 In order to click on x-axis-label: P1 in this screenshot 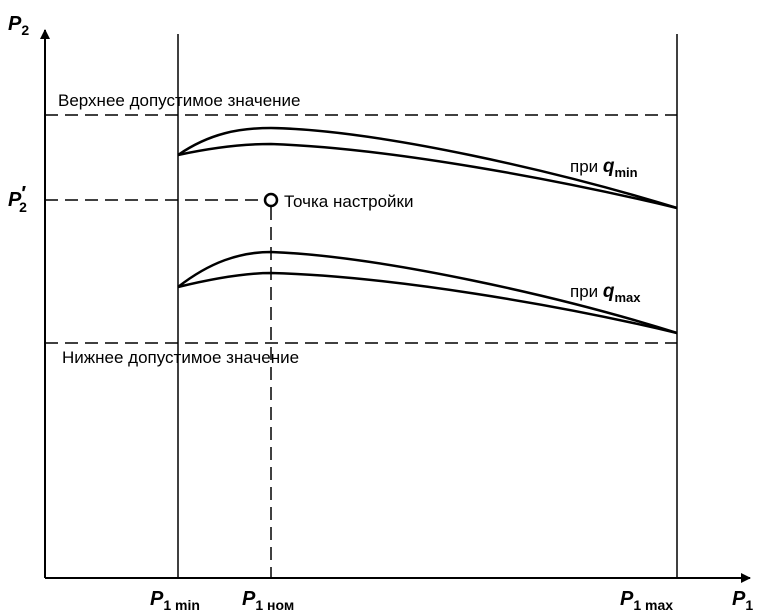, I will do `click(742, 600)`.